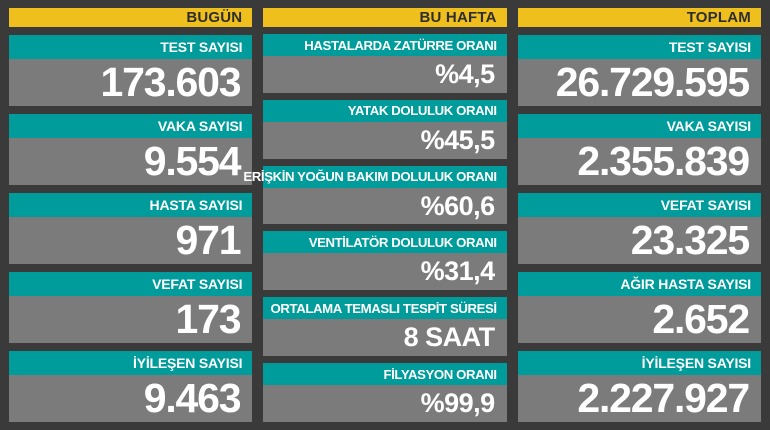  What do you see at coordinates (385, 272) in the screenshot?
I see `stat-value: %31,4` at bounding box center [385, 272].